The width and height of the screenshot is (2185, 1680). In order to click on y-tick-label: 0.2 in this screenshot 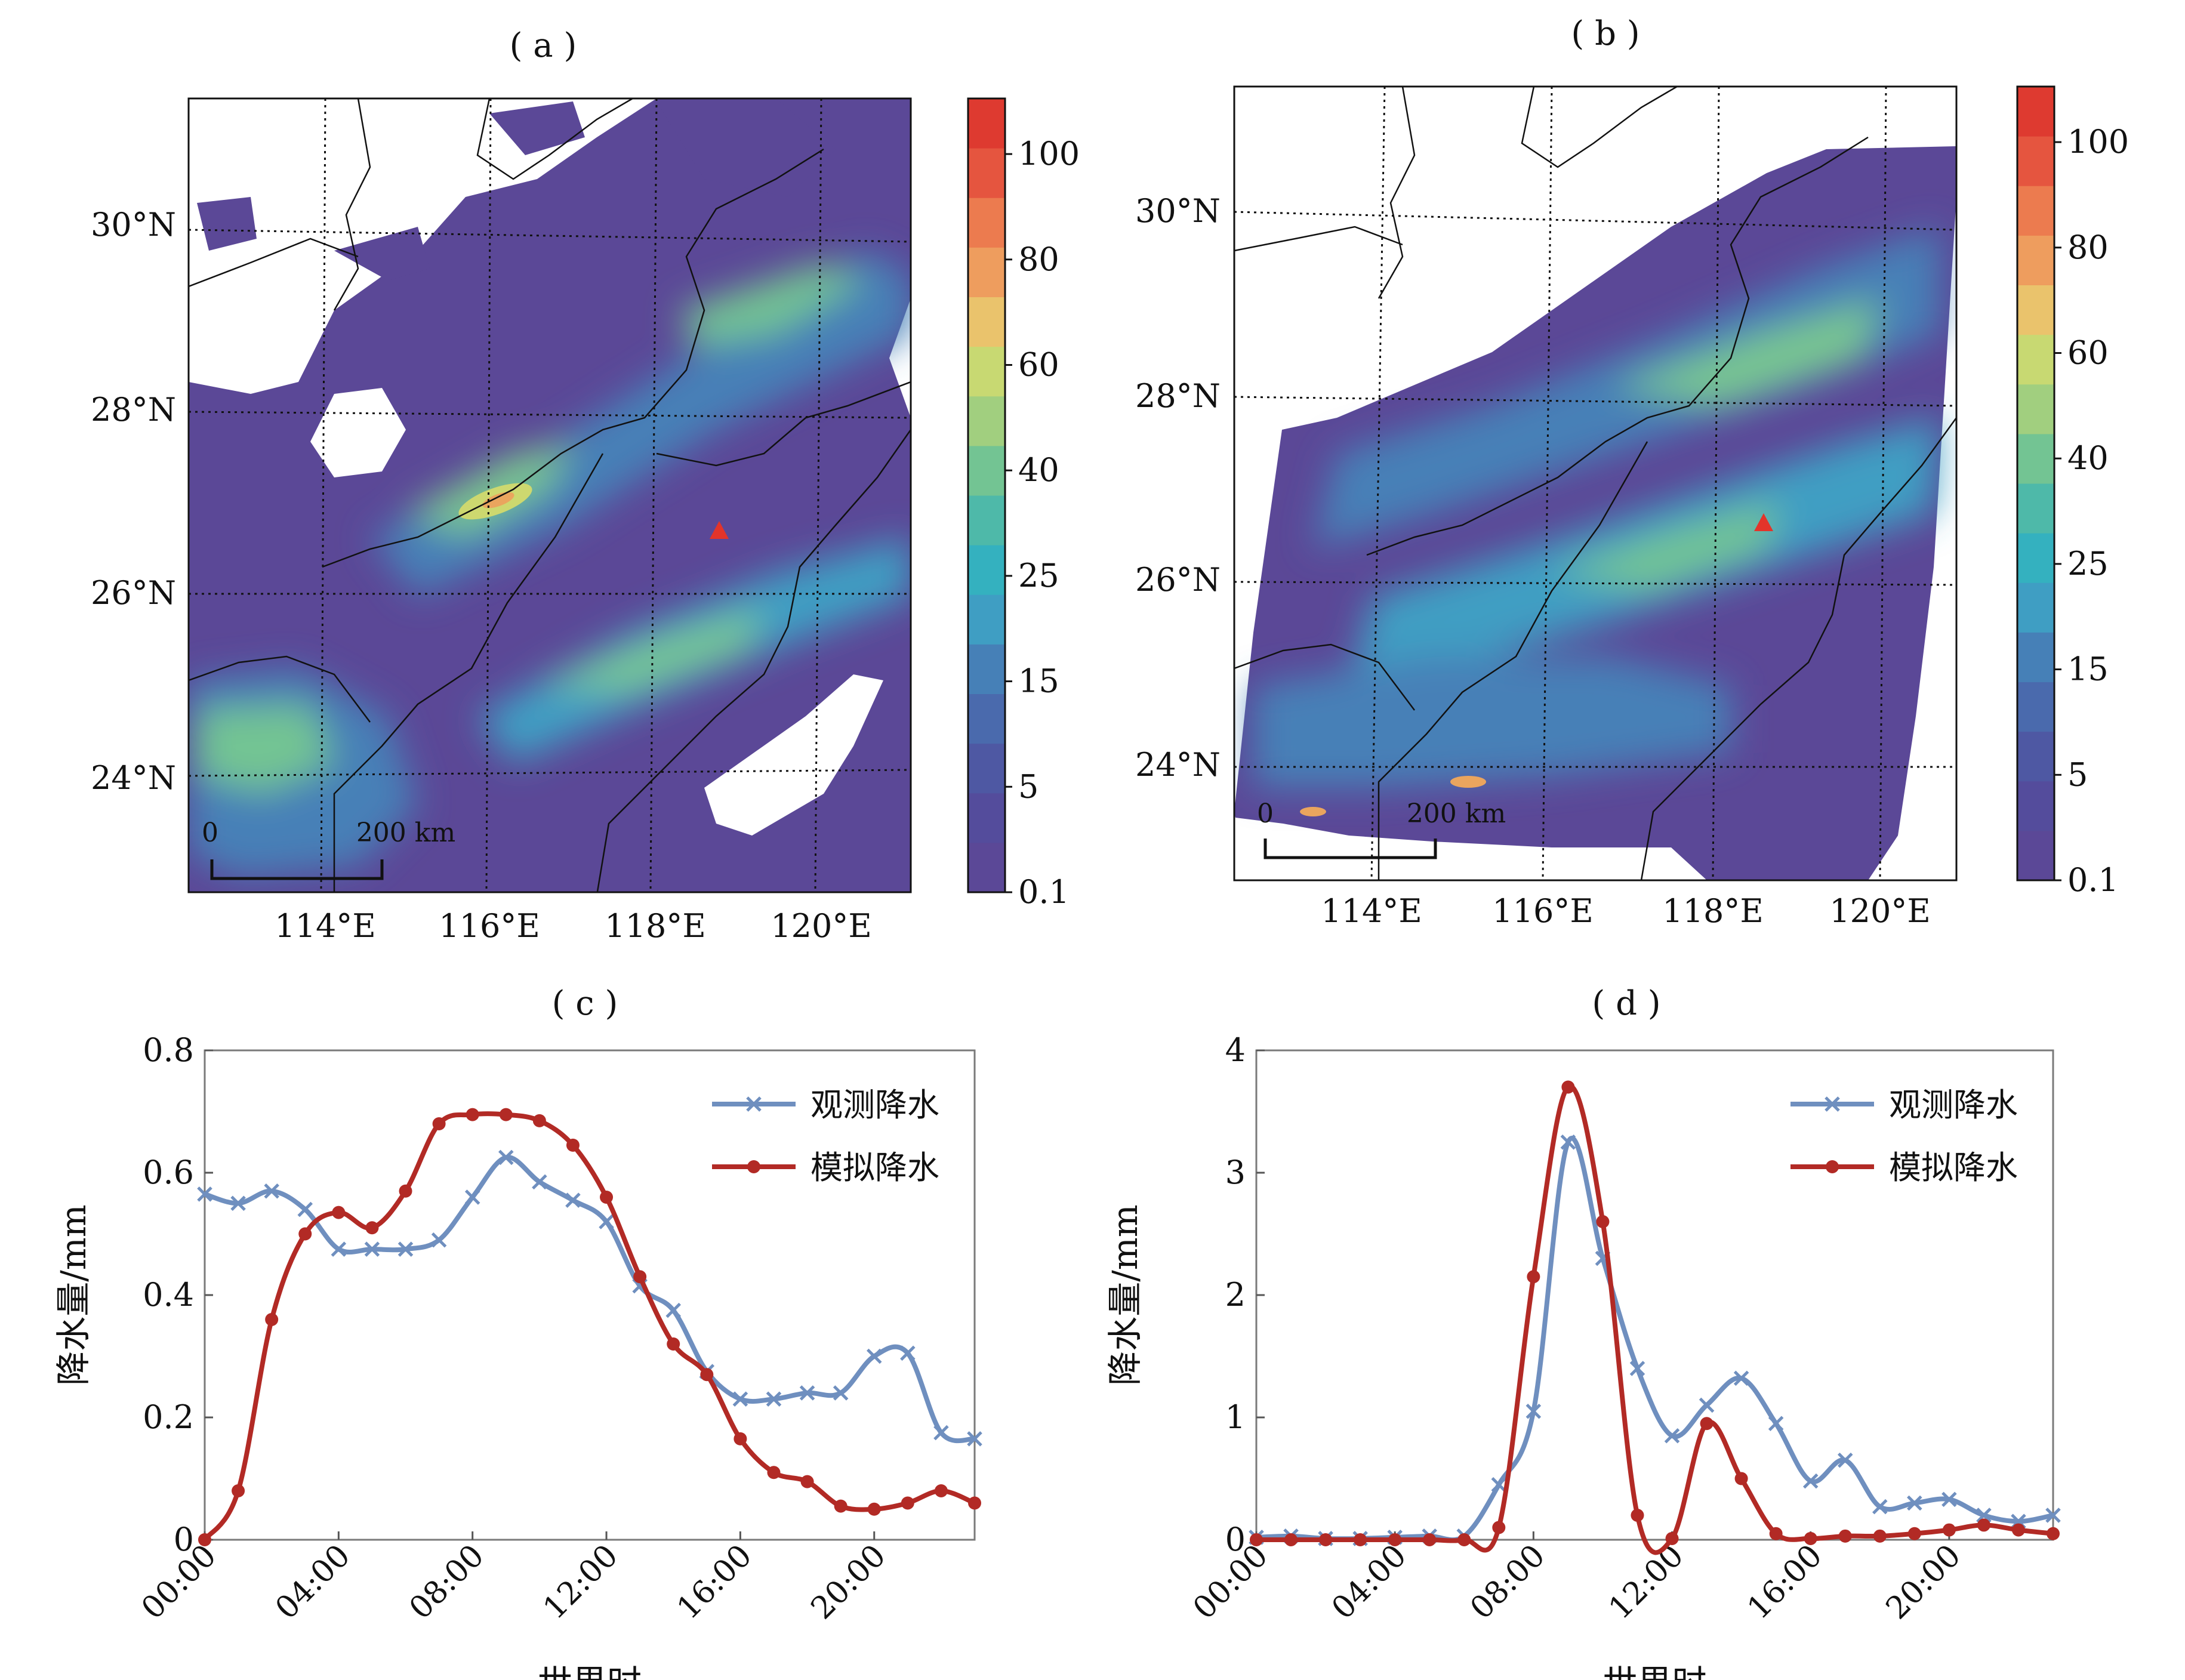, I will do `click(168, 1417)`.